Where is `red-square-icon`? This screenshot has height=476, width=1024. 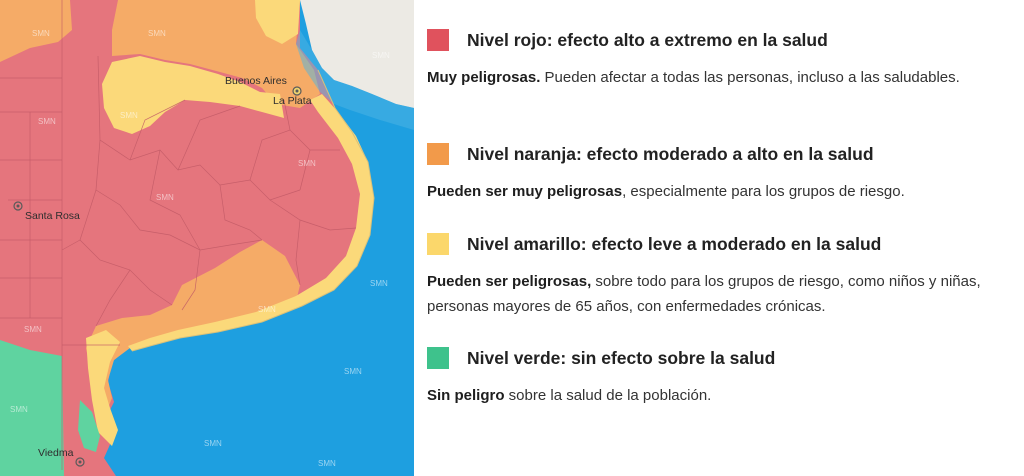
red-square-icon is located at coordinates (438, 40).